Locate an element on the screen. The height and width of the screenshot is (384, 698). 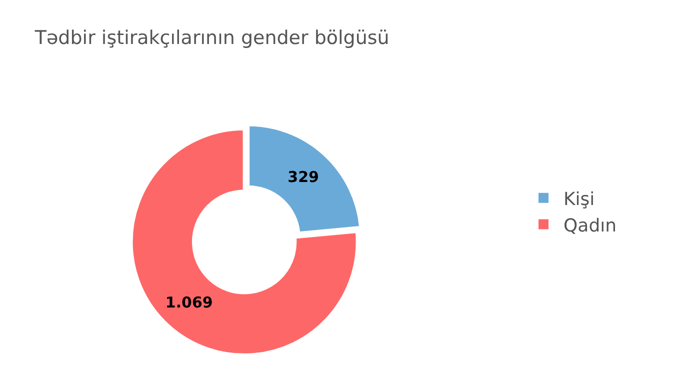
legend-label: Kişi is located at coordinates (579, 199).